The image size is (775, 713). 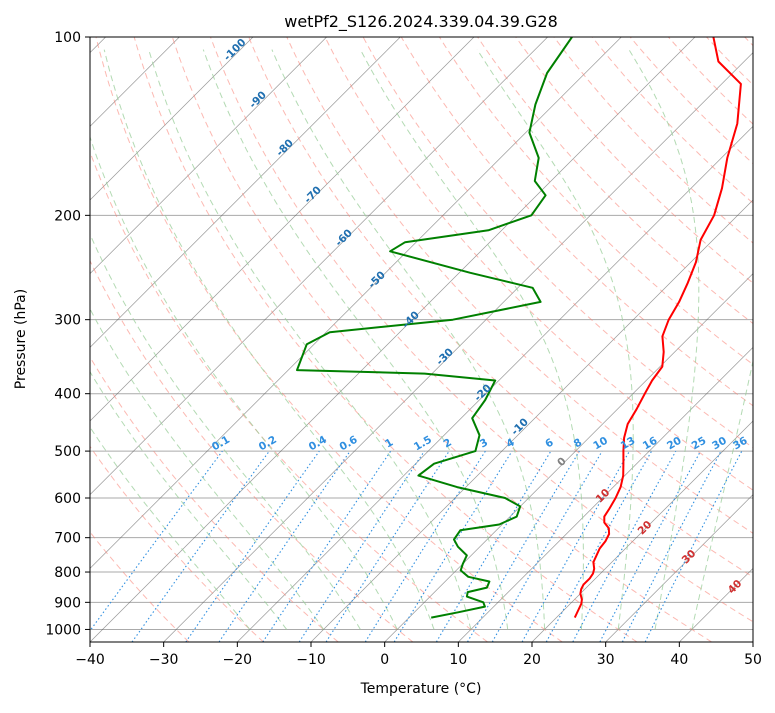 What do you see at coordinates (532, 660) in the screenshot?
I see `x-tick-label: 20` at bounding box center [532, 660].